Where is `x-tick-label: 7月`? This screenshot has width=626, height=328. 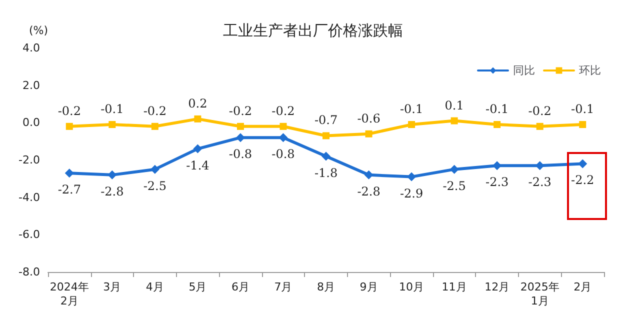
x-tick-label: 7月 is located at coordinates (283, 287).